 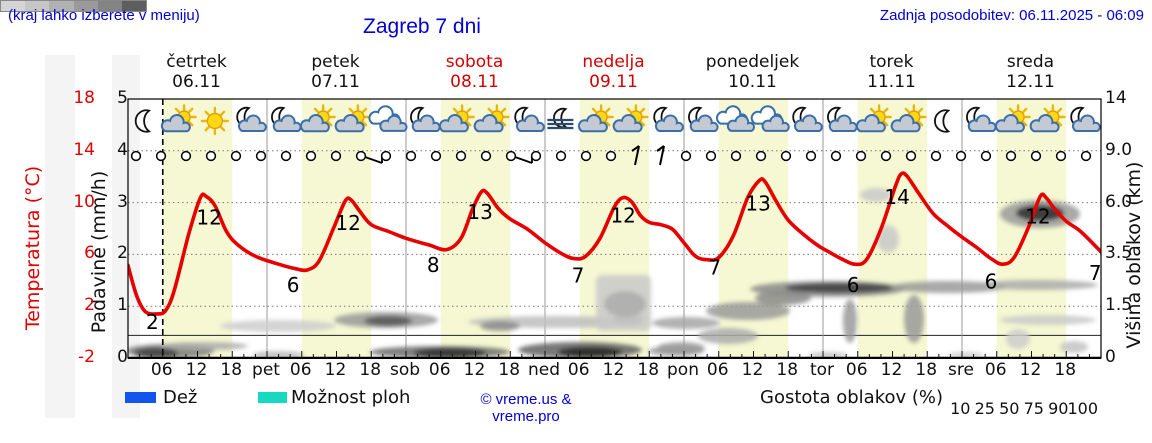 What do you see at coordinates (1058, 408) in the screenshot?
I see `density-tick-label: 90` at bounding box center [1058, 408].